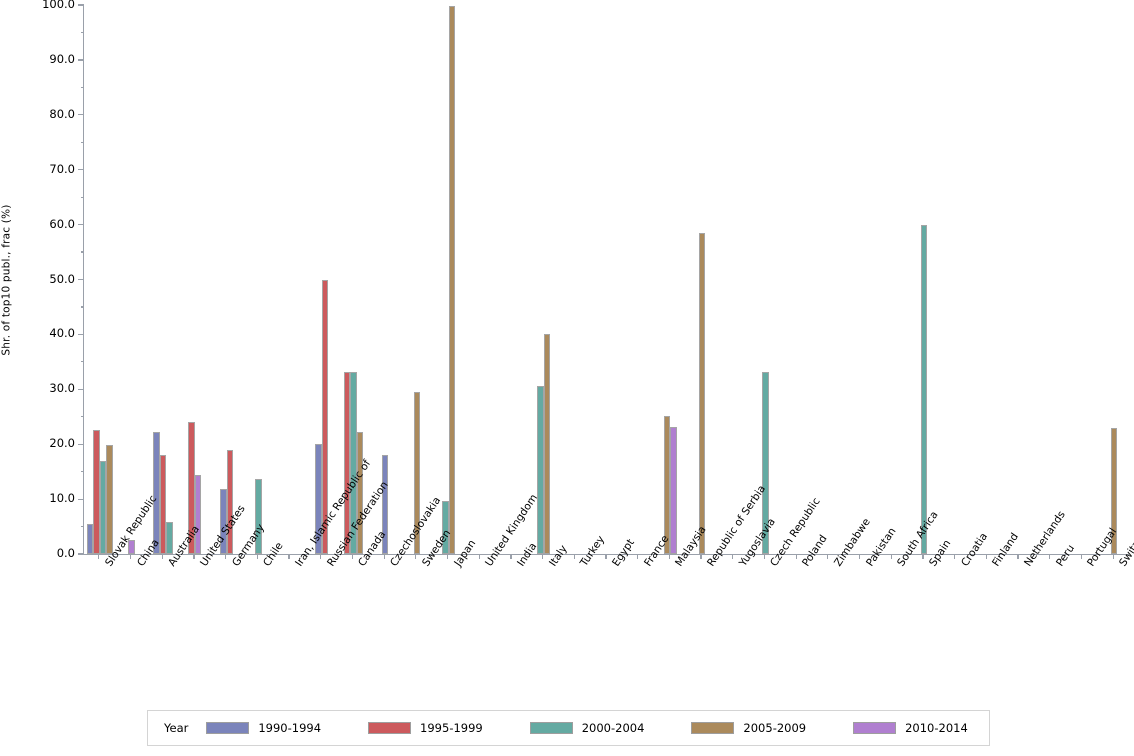 This screenshot has height=756, width=1134. Describe the element at coordinates (62, 223) in the screenshot. I see `y-tick-label: 60.0` at that location.